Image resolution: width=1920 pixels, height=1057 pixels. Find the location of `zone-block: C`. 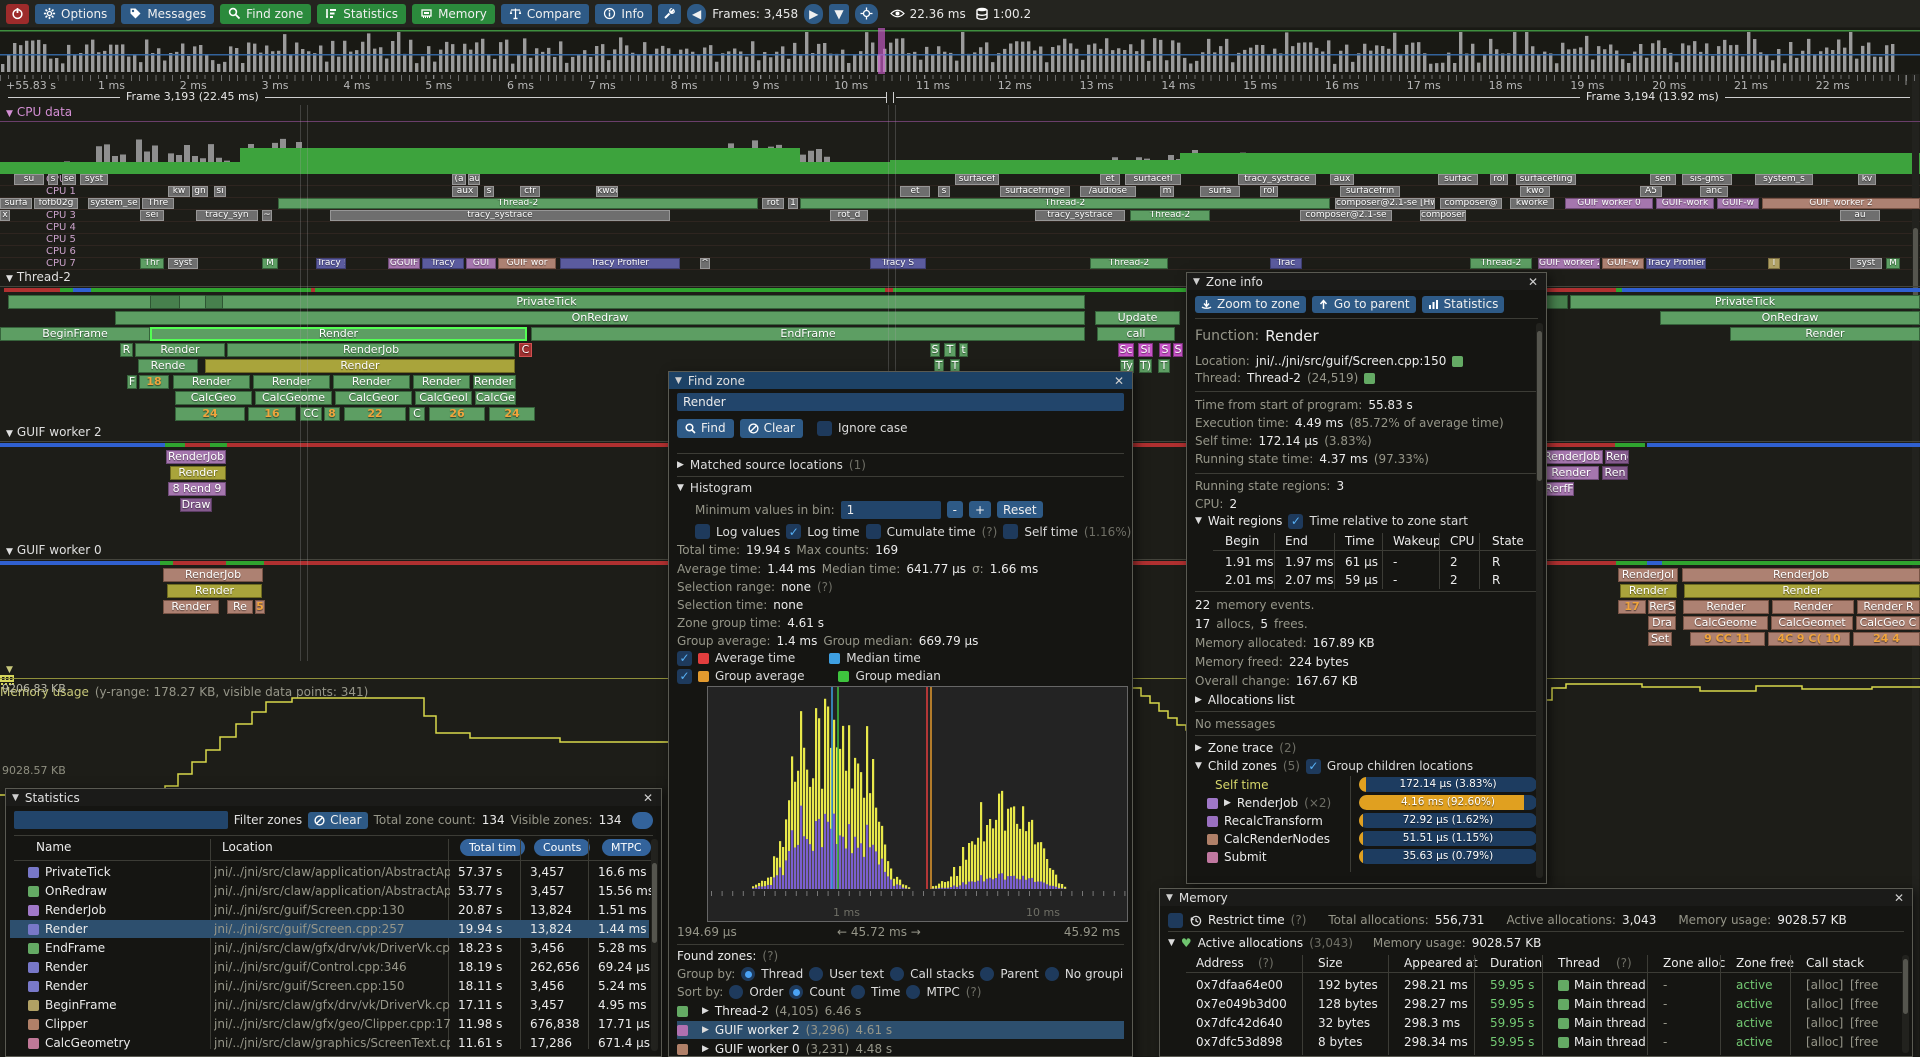

zone-block: C is located at coordinates (525, 350).